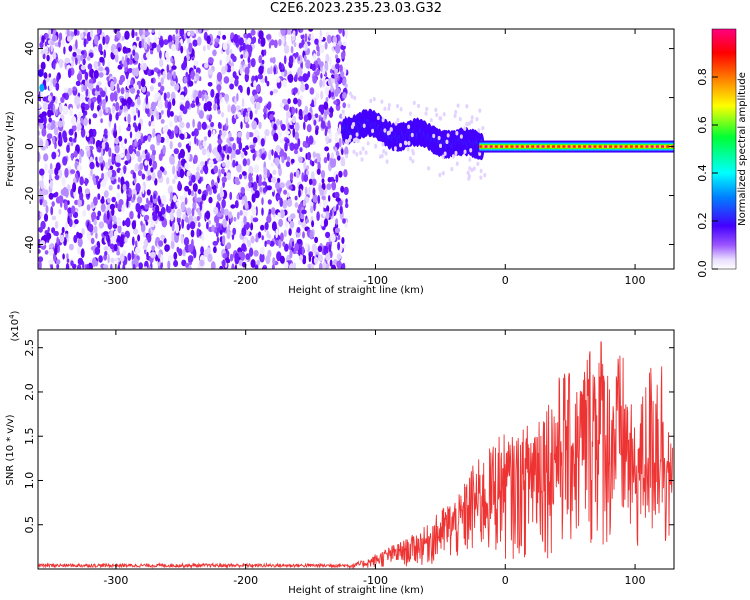 The height and width of the screenshot is (600, 750). What do you see at coordinates (702, 125) in the screenshot?
I see `colorbar-tick-label: 0.6` at bounding box center [702, 125].